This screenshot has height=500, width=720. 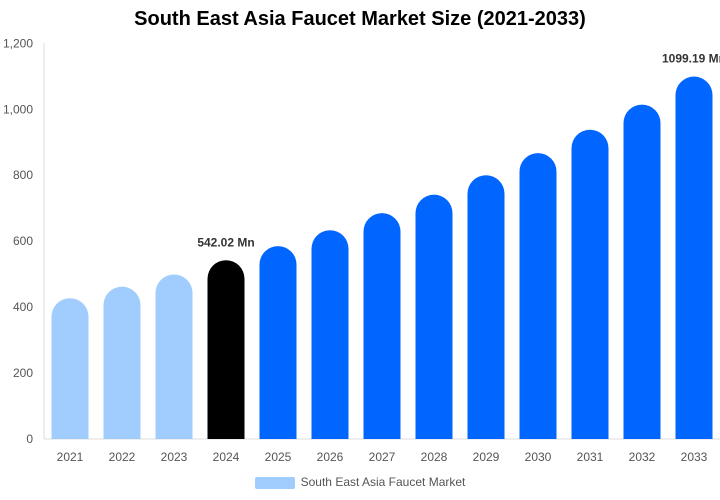 What do you see at coordinates (29, 439) in the screenshot?
I see `y-tick-label: 0` at bounding box center [29, 439].